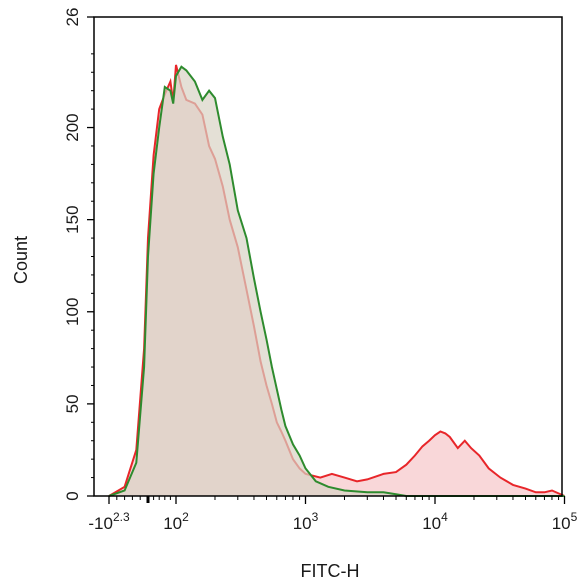 The width and height of the screenshot is (587, 582). Describe the element at coordinates (21, 260) in the screenshot. I see `y-axis-title: Count` at that location.